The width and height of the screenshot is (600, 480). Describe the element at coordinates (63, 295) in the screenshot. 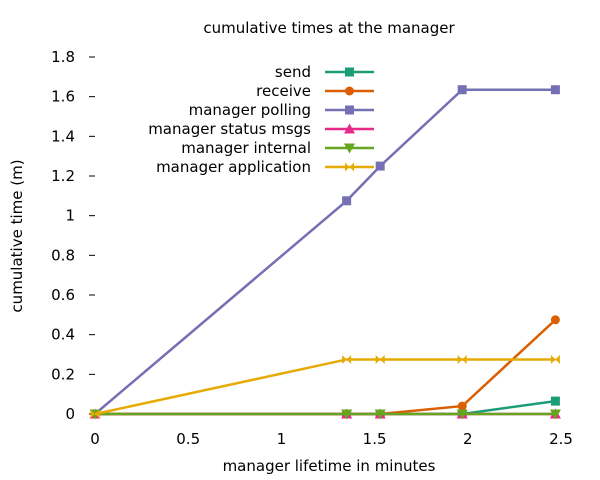

I see `y-tick-label: 0.6` at that location.